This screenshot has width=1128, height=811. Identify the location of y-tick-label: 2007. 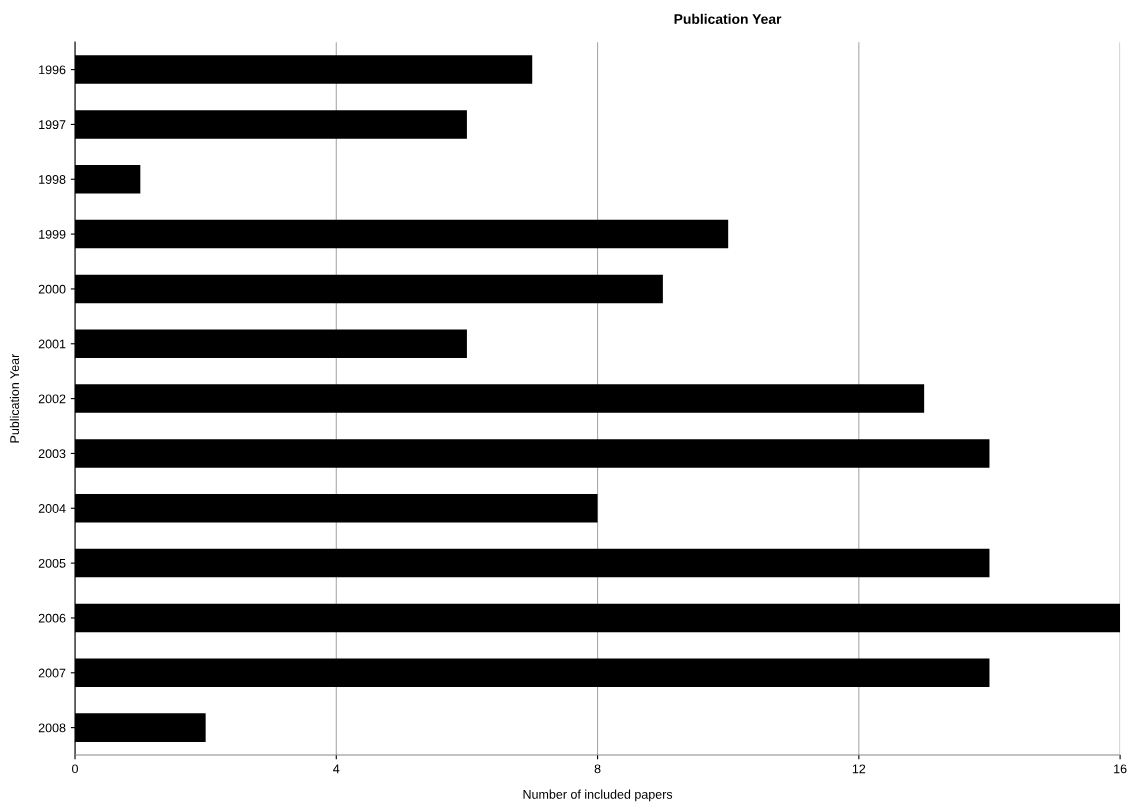
(52, 673).